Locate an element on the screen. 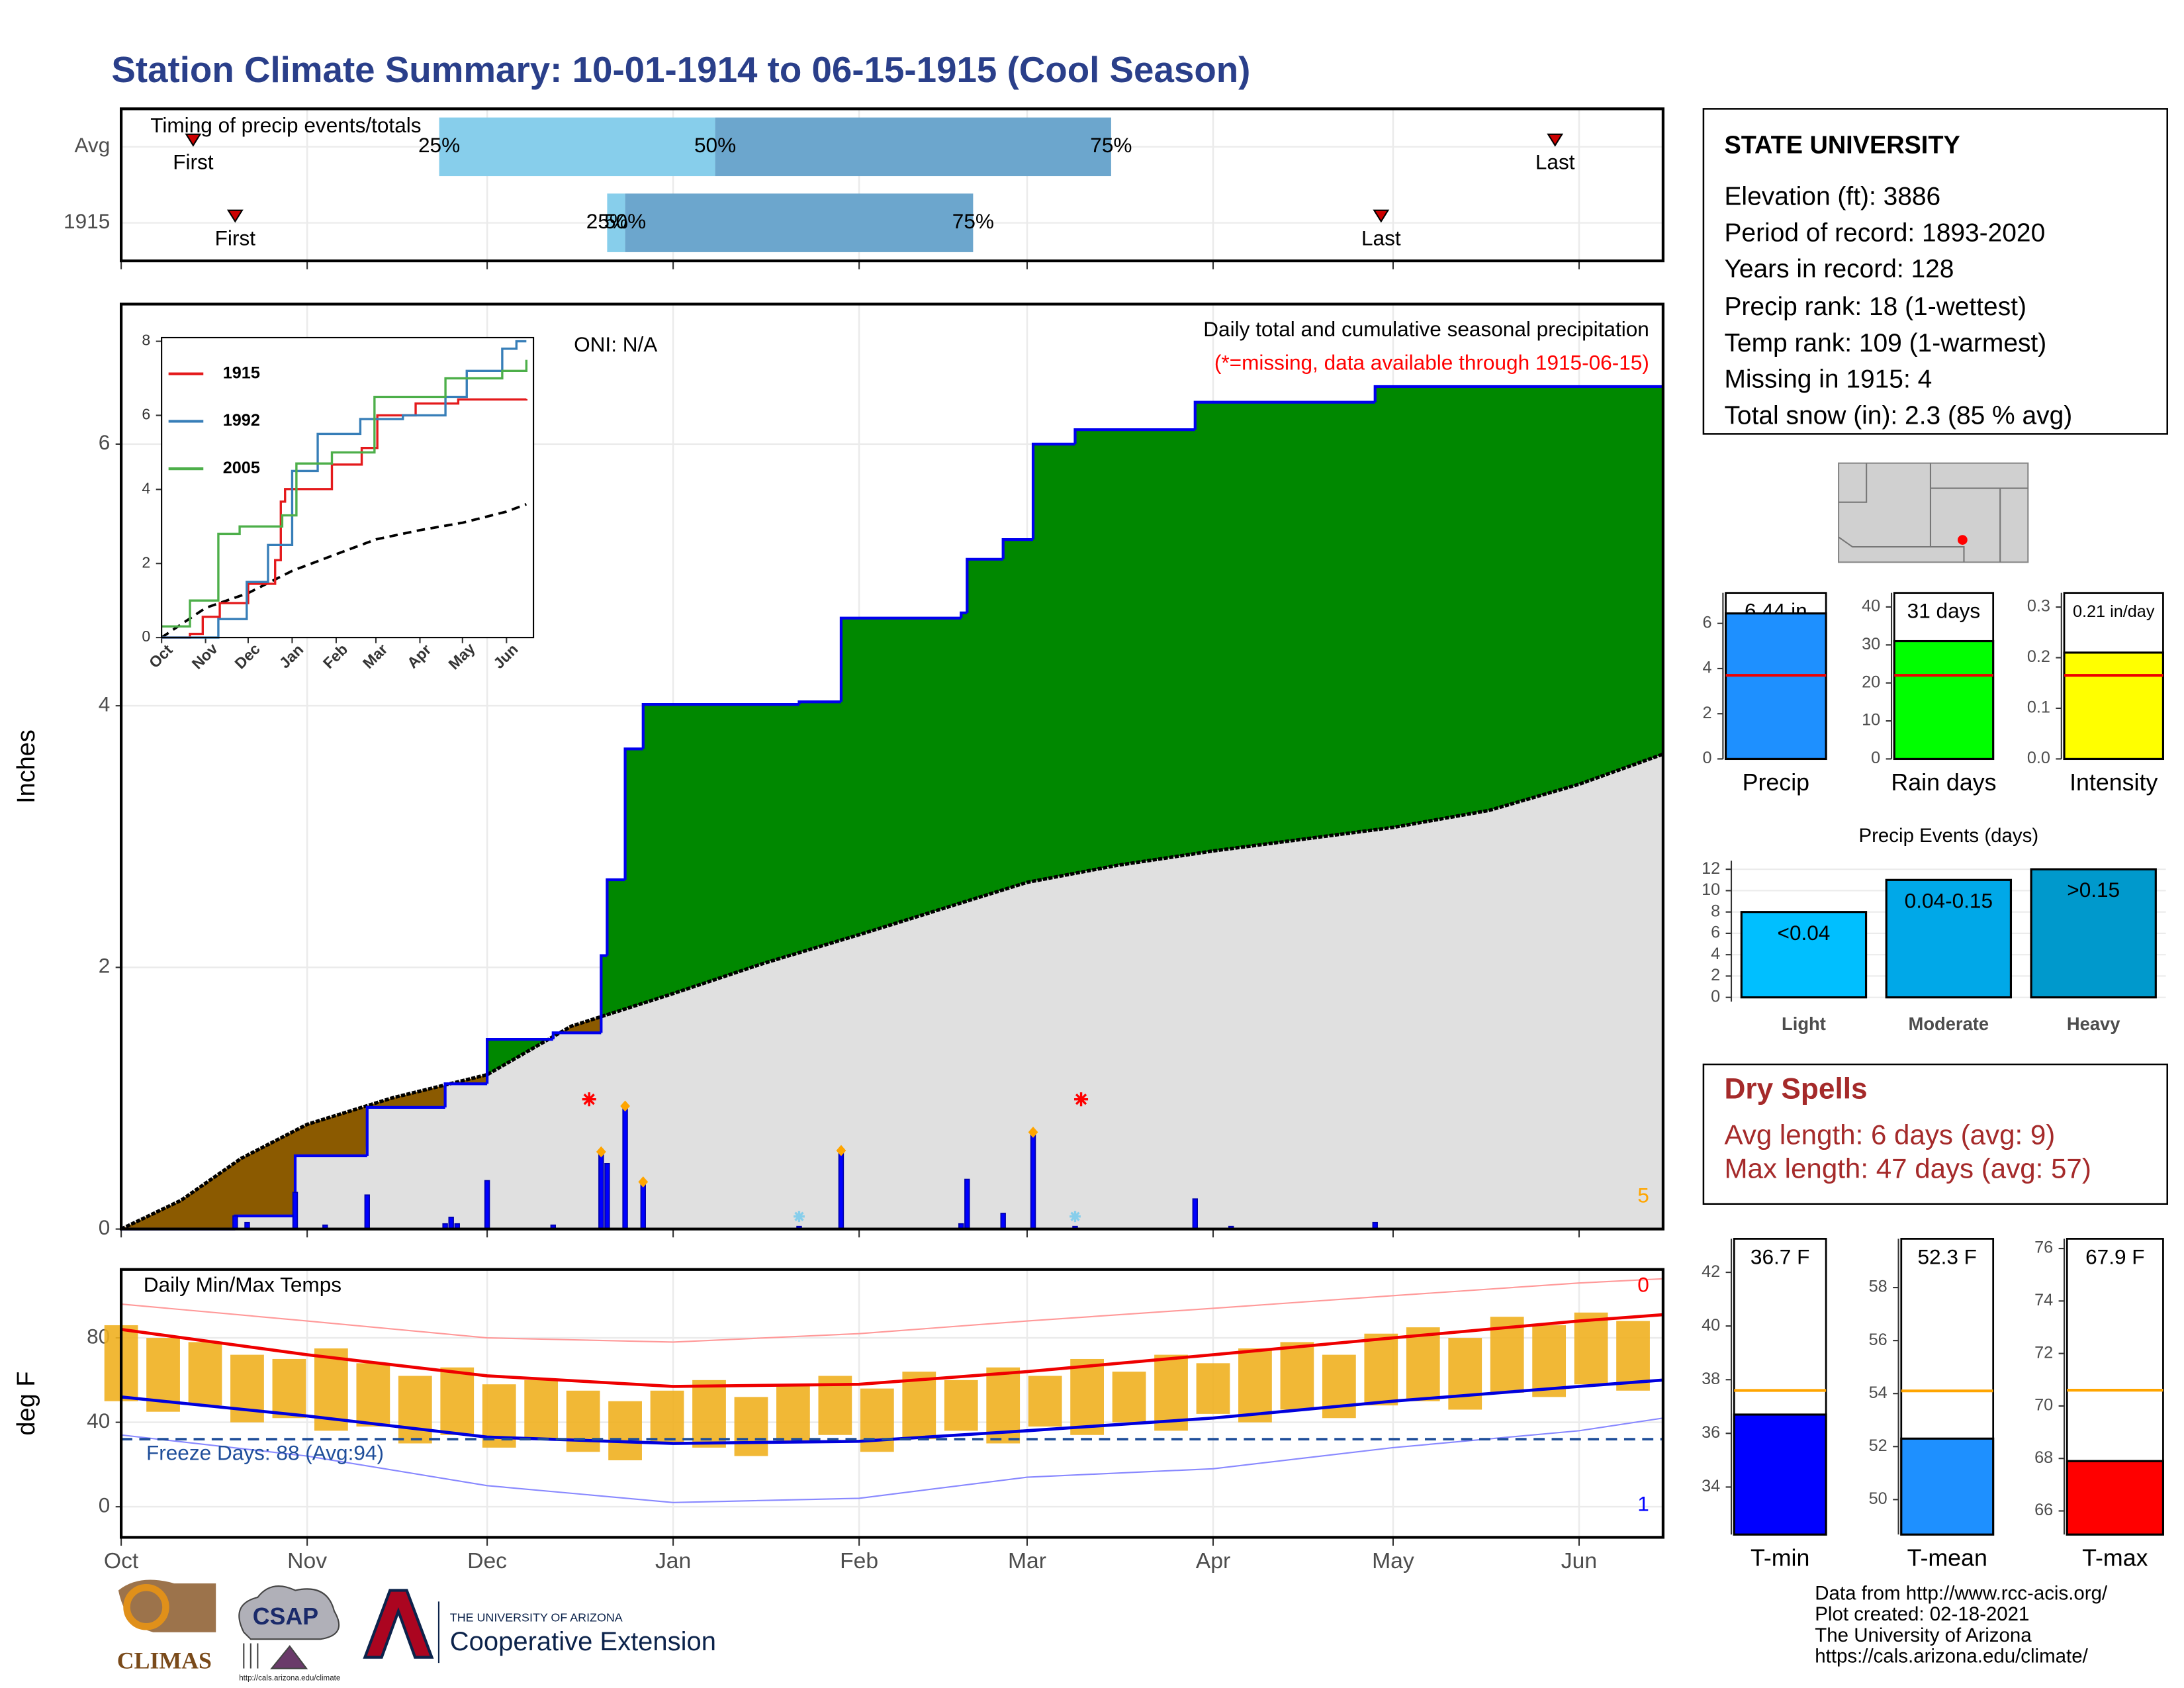  x-tick-label: May is located at coordinates (1393, 1561).